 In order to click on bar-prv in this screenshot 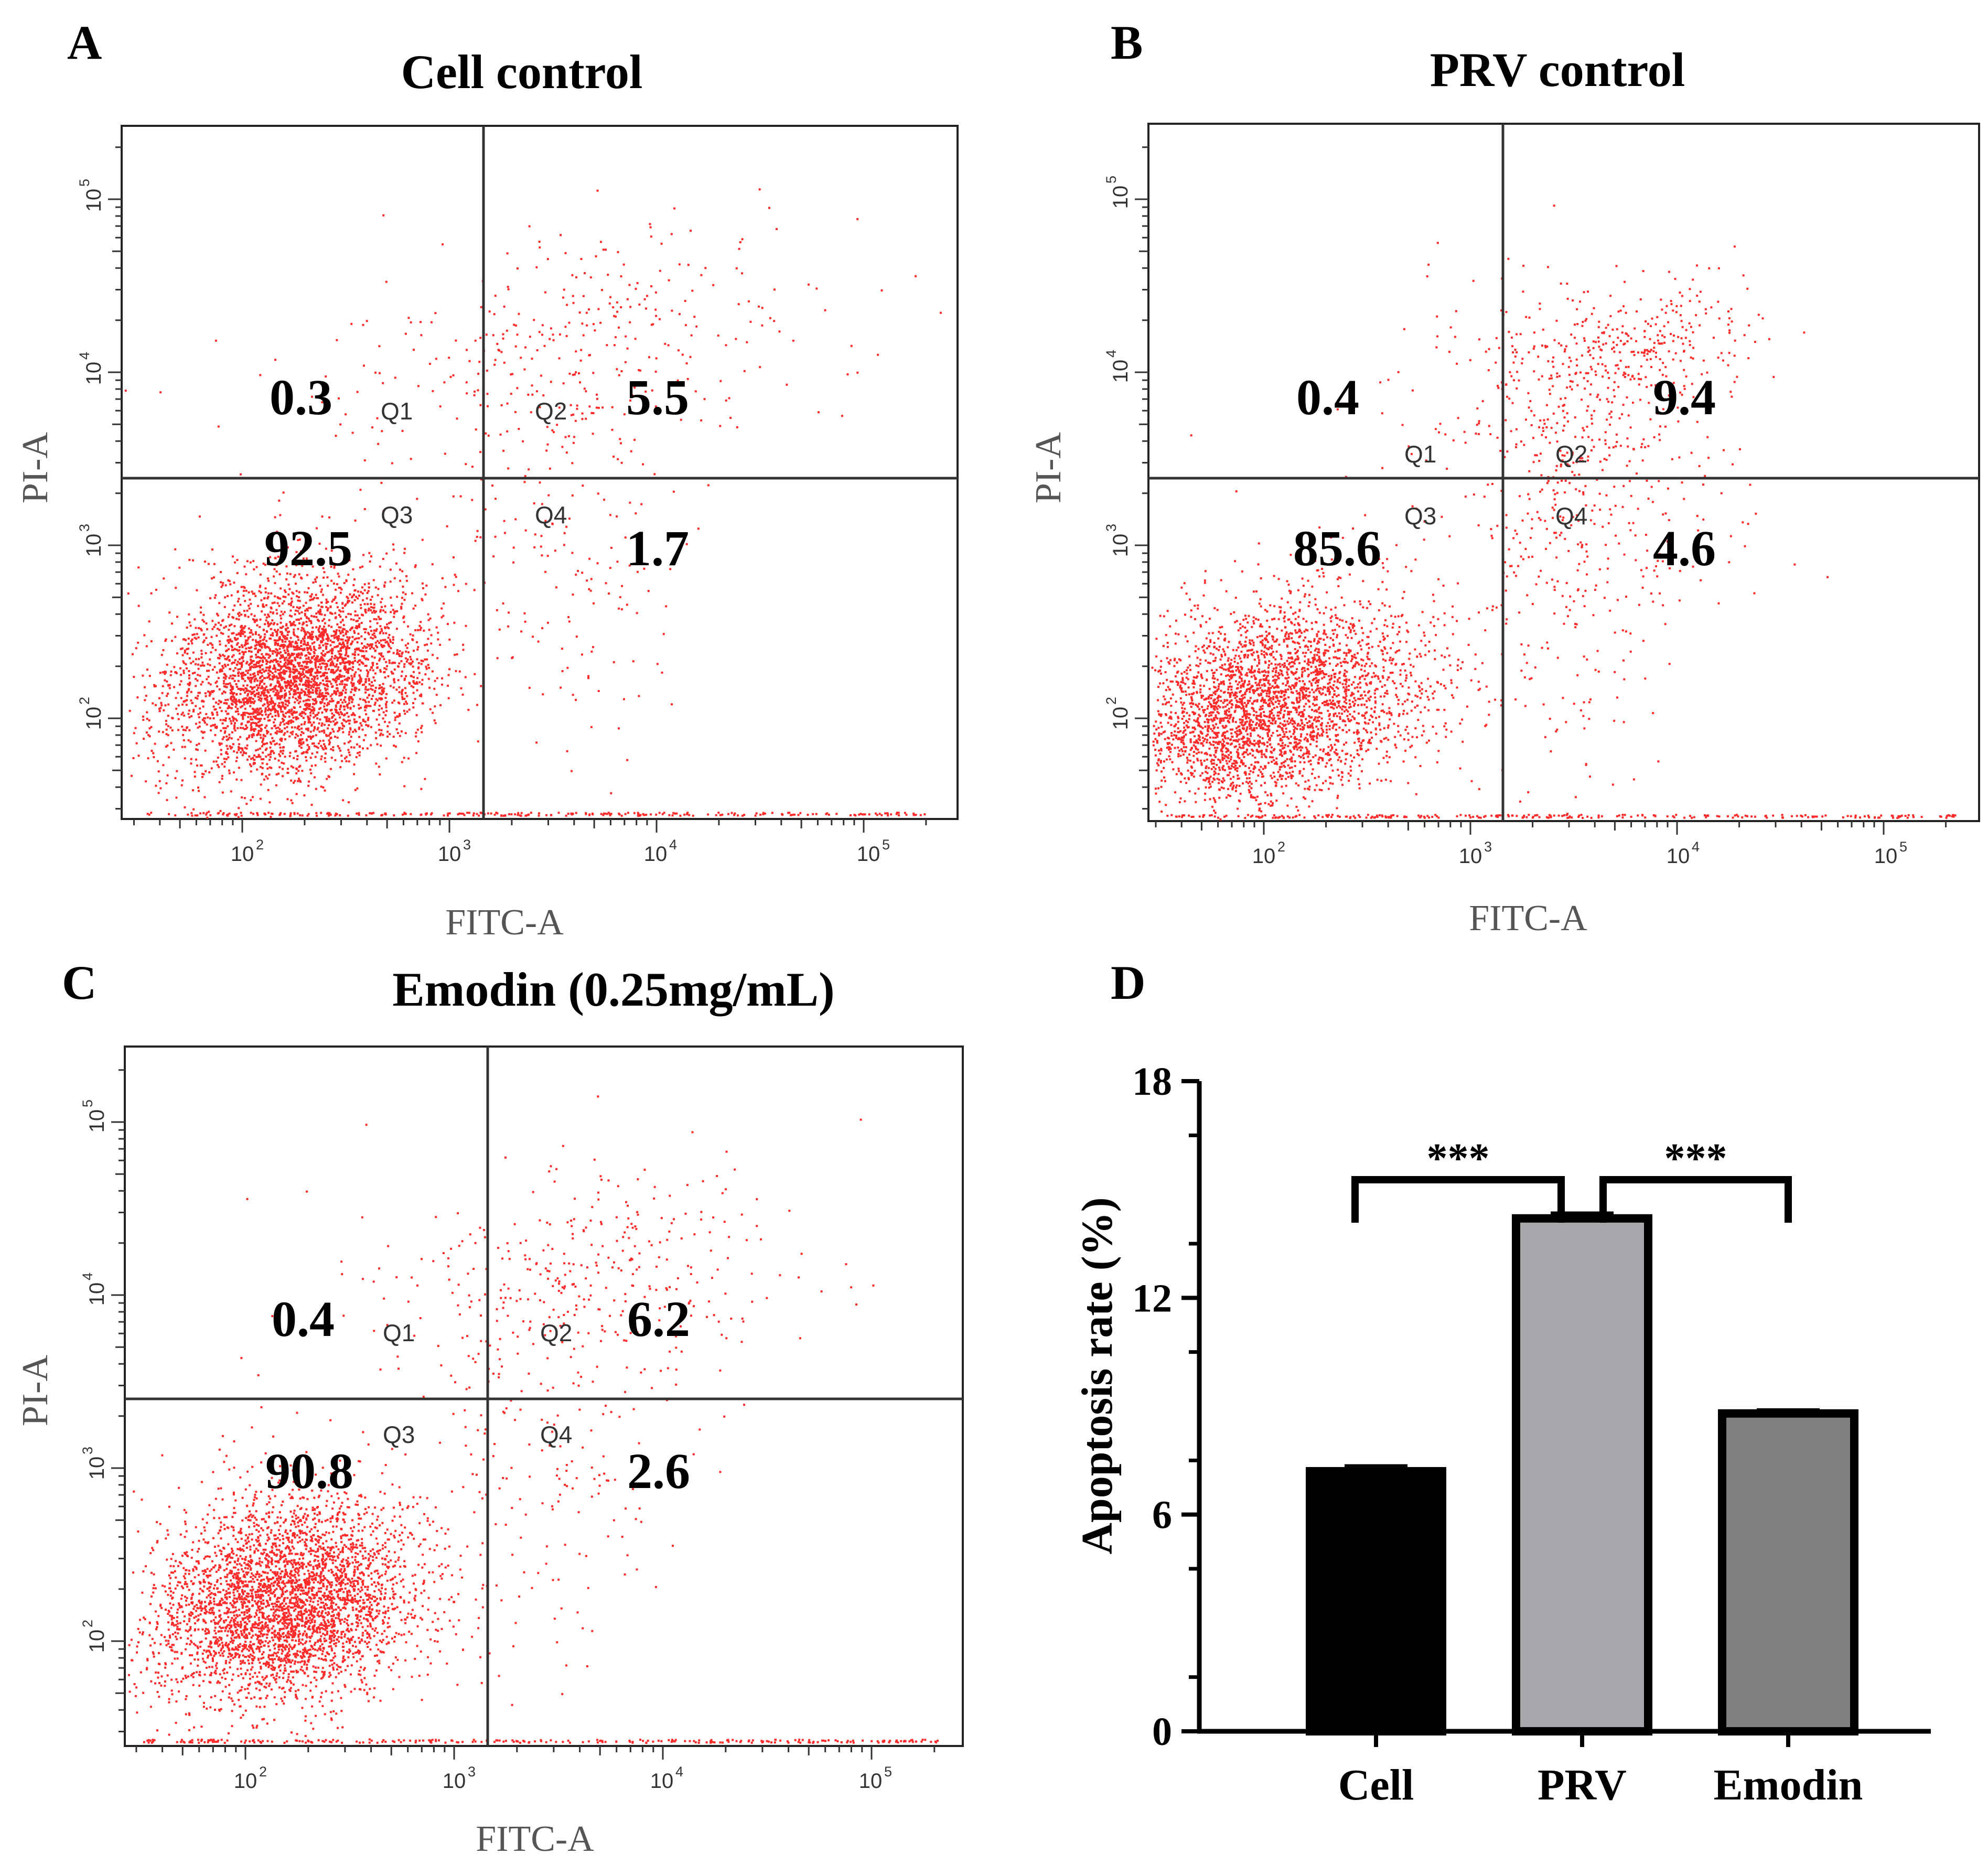, I will do `click(1582, 1475)`.